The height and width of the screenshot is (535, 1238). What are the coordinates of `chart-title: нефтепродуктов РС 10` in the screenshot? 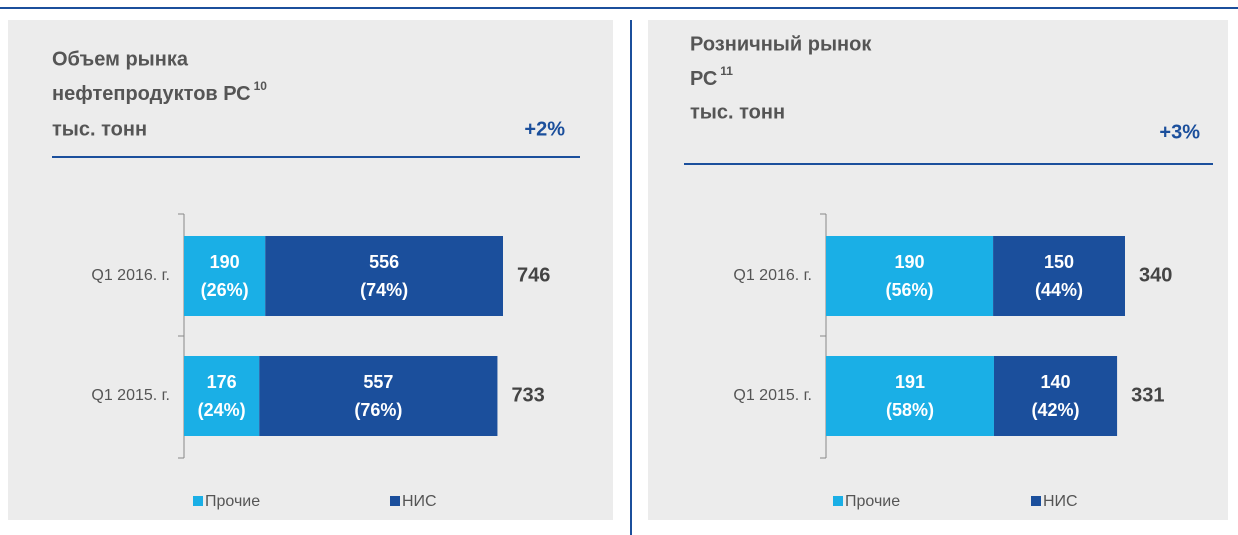 It's located at (159, 92).